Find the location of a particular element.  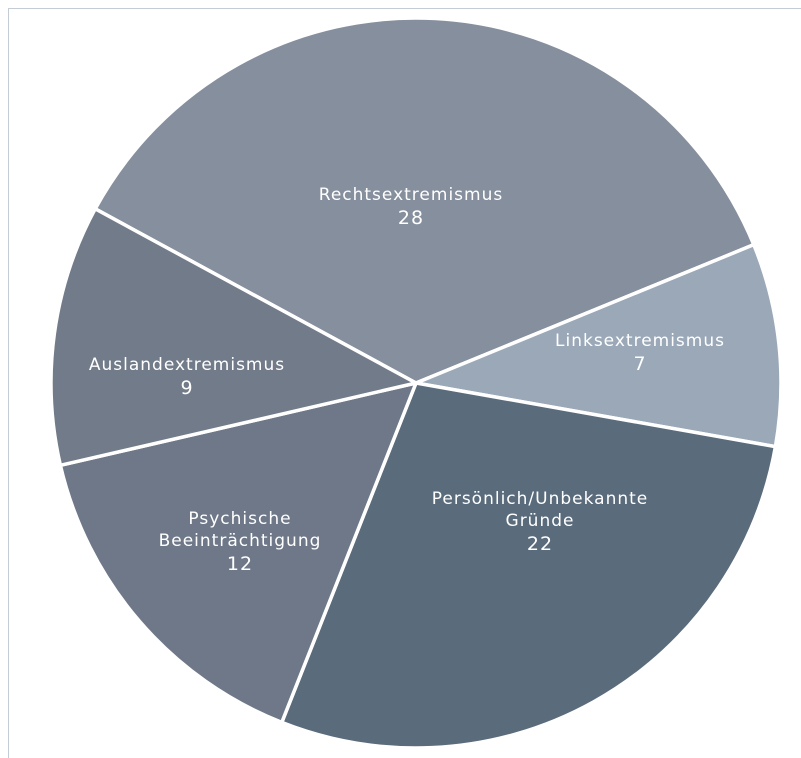

slice-category-label: Auslandextremismus is located at coordinates (187, 365).